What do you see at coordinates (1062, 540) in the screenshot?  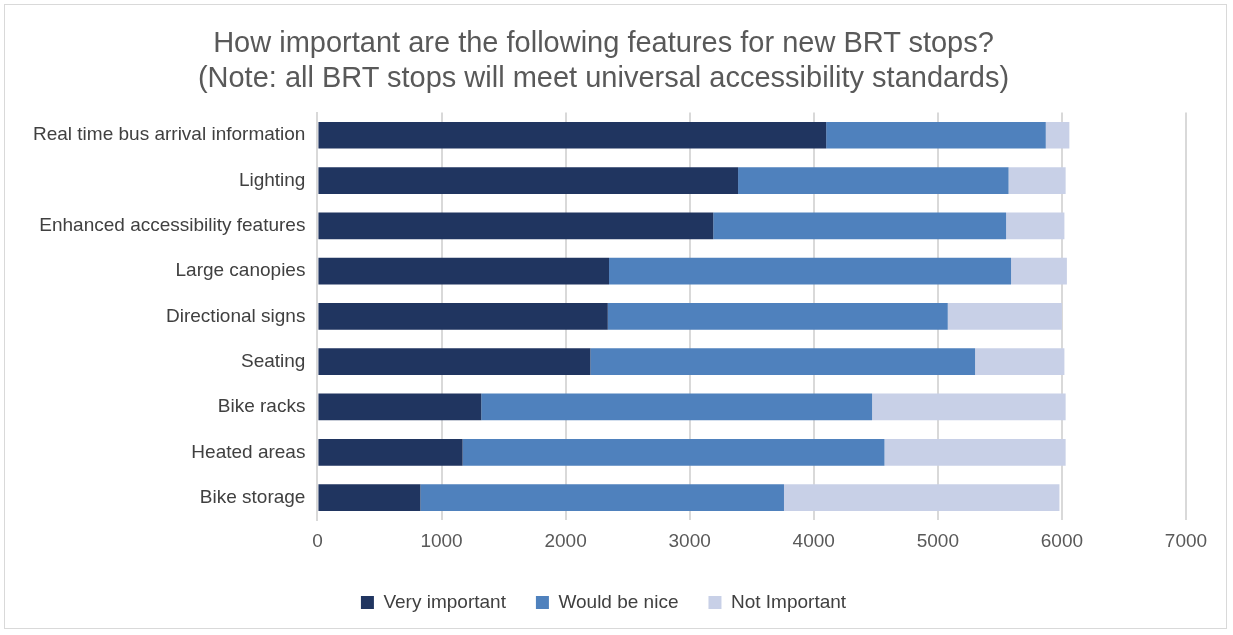 I see `x-tick-label: 6000` at bounding box center [1062, 540].